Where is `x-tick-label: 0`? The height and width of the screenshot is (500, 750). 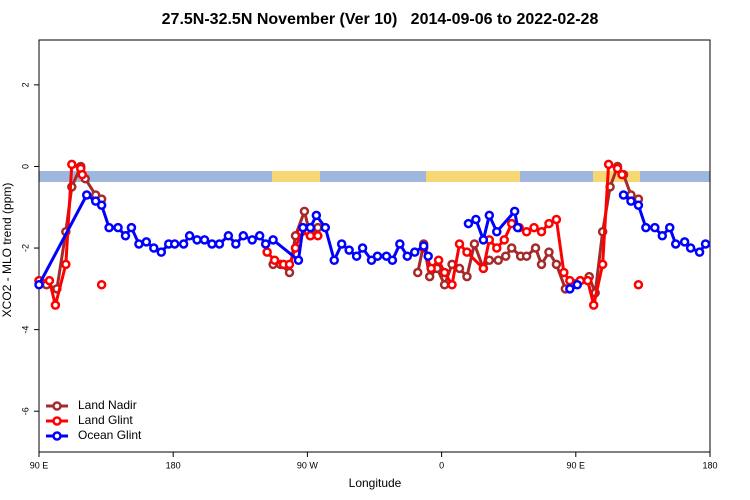 x-tick-label: 0 is located at coordinates (441, 465).